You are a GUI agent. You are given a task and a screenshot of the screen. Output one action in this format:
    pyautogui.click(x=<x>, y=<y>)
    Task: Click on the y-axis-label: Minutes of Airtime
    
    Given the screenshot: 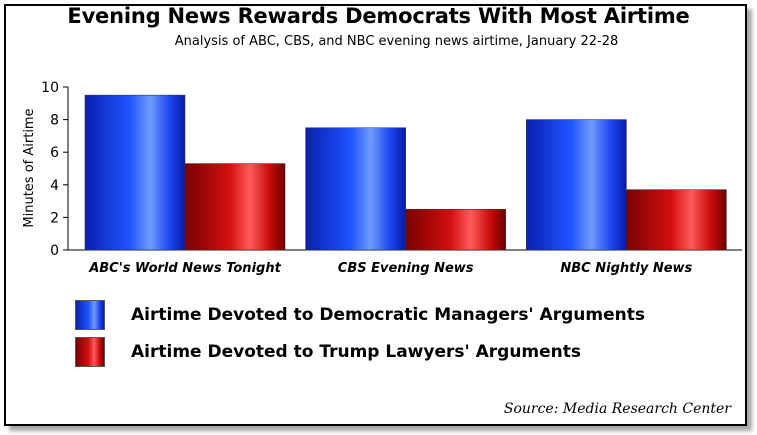 What is the action you would take?
    pyautogui.click(x=29, y=167)
    